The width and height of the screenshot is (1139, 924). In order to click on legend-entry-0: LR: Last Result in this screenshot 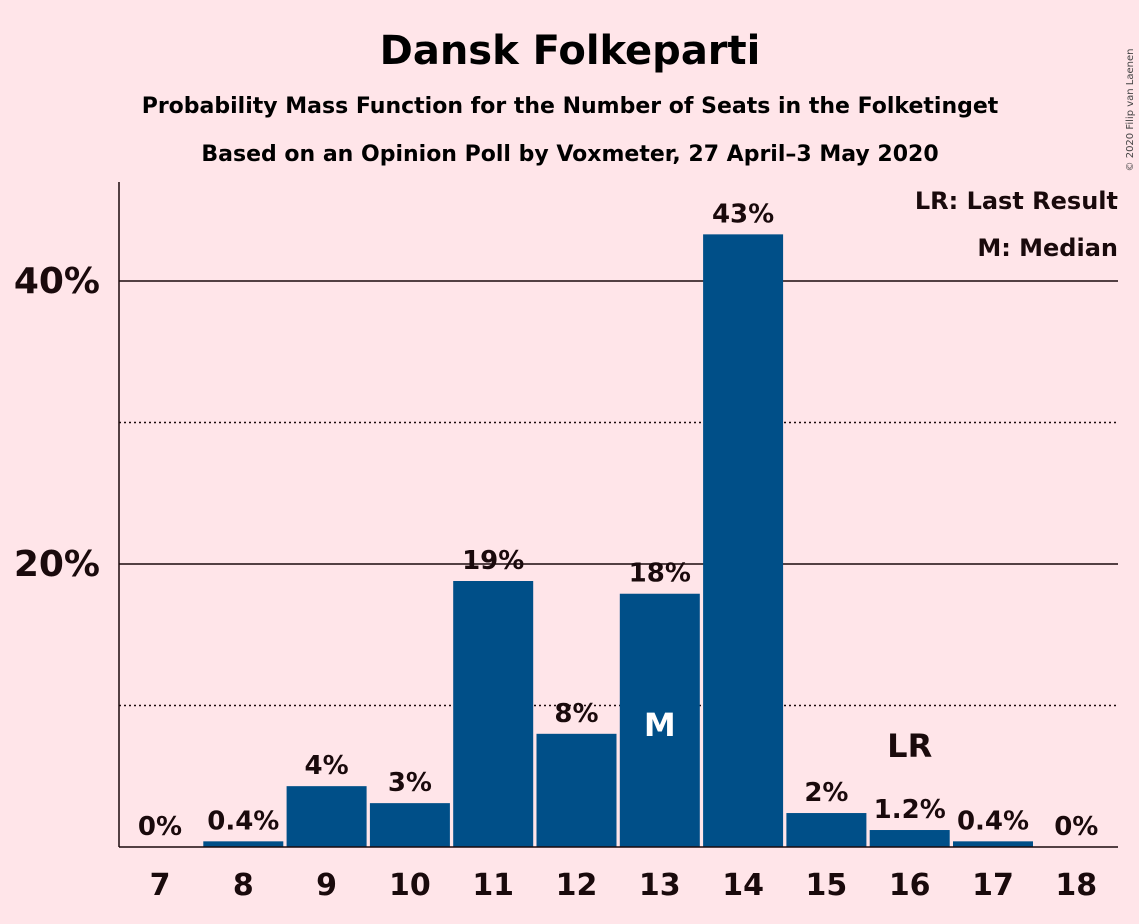, I will do `click(1016, 201)`.